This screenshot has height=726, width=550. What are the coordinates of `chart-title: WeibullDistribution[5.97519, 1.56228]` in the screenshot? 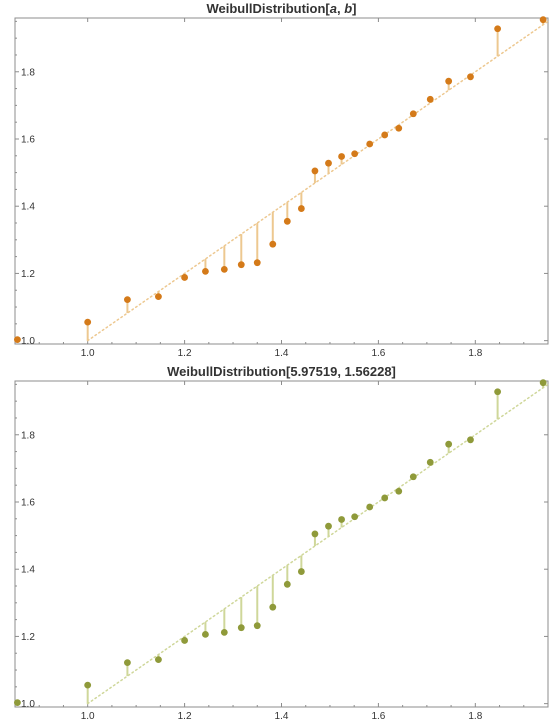 It's located at (281, 371).